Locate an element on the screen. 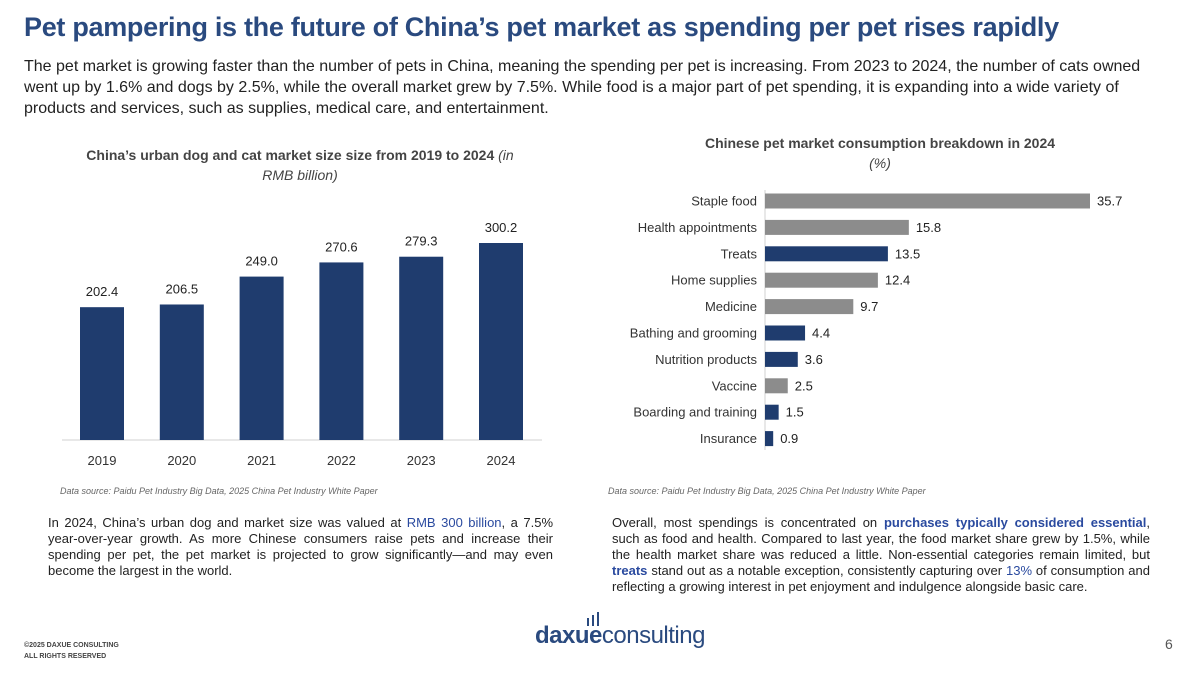  x-tick-label: 2023 is located at coordinates (421, 460).